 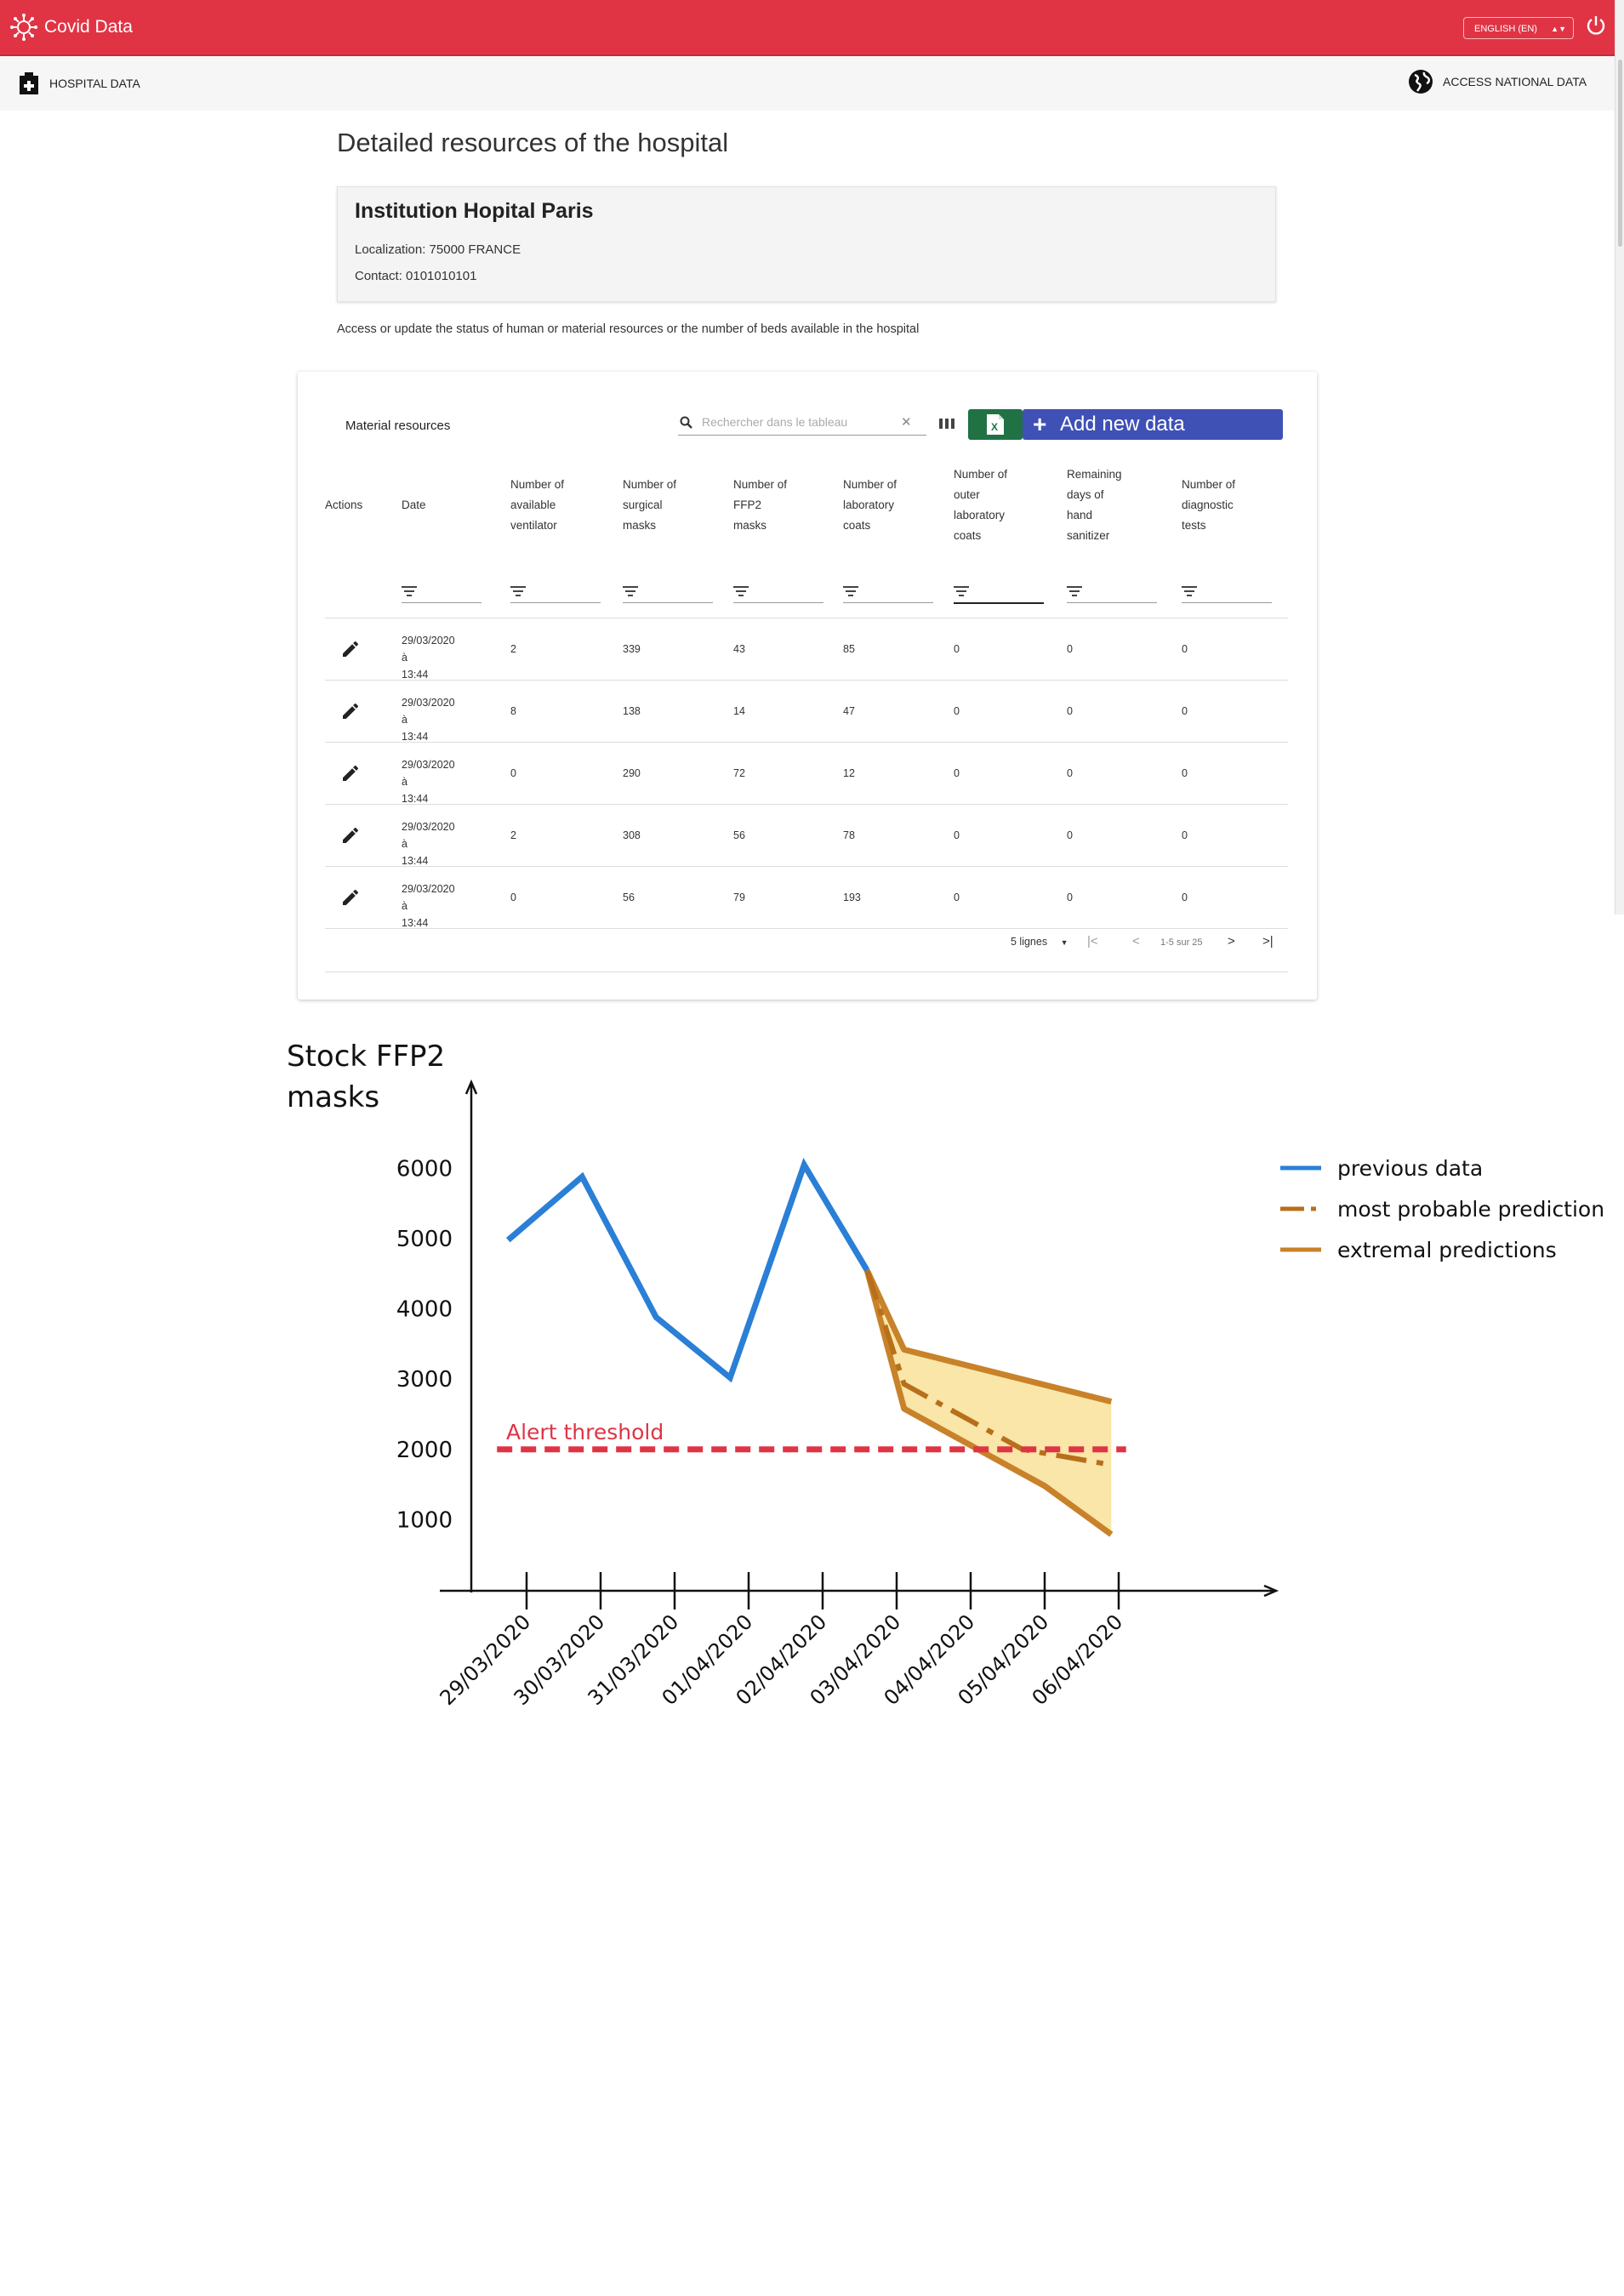 What do you see at coordinates (474, 211) in the screenshot?
I see `institution-name: Institution Hopital Paris` at bounding box center [474, 211].